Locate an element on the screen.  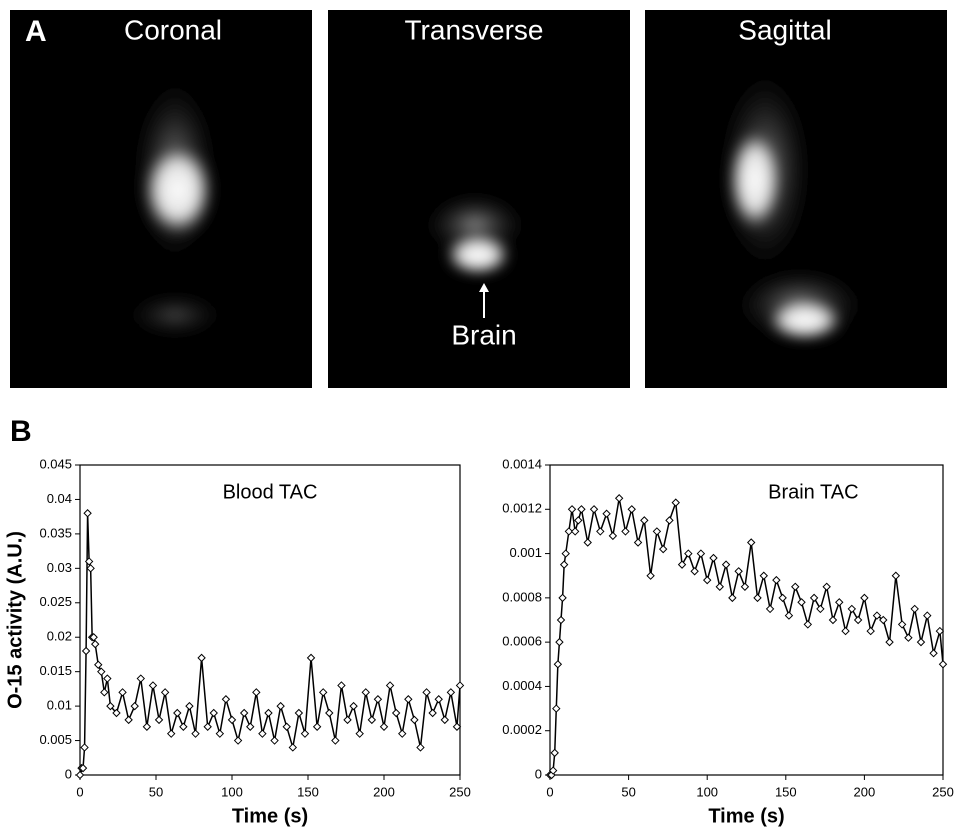
image-title: Sagittal is located at coordinates (784, 29).